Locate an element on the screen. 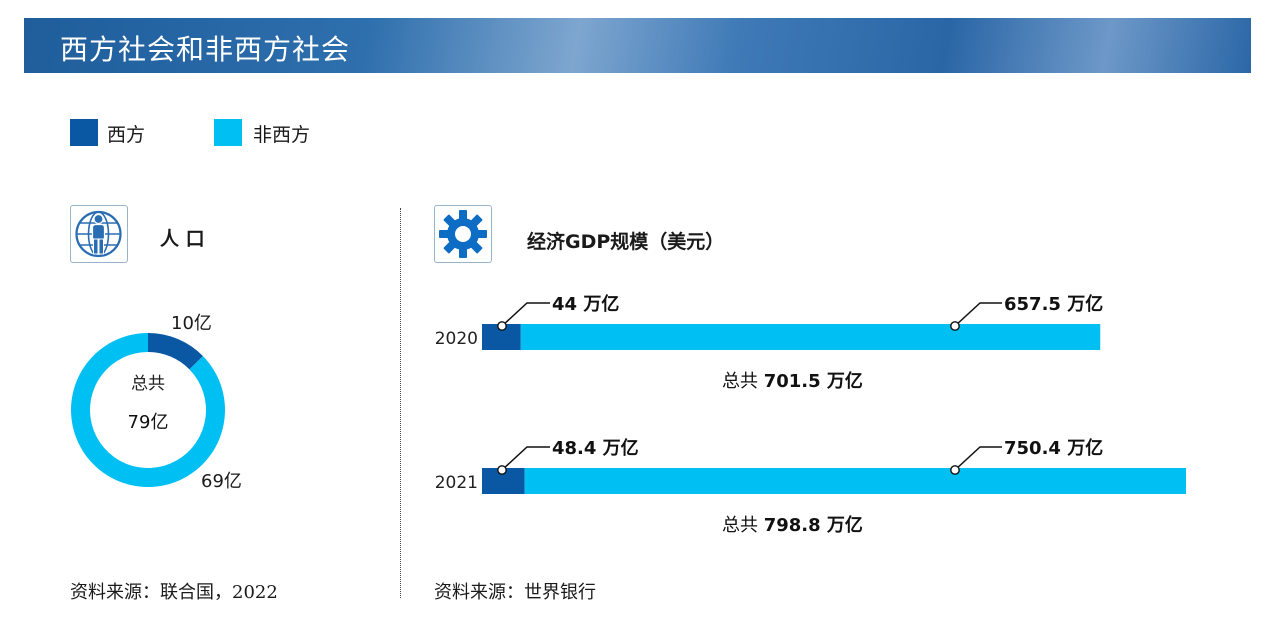  value-label-non-western-2021: 750.4 万亿 is located at coordinates (1053, 448).